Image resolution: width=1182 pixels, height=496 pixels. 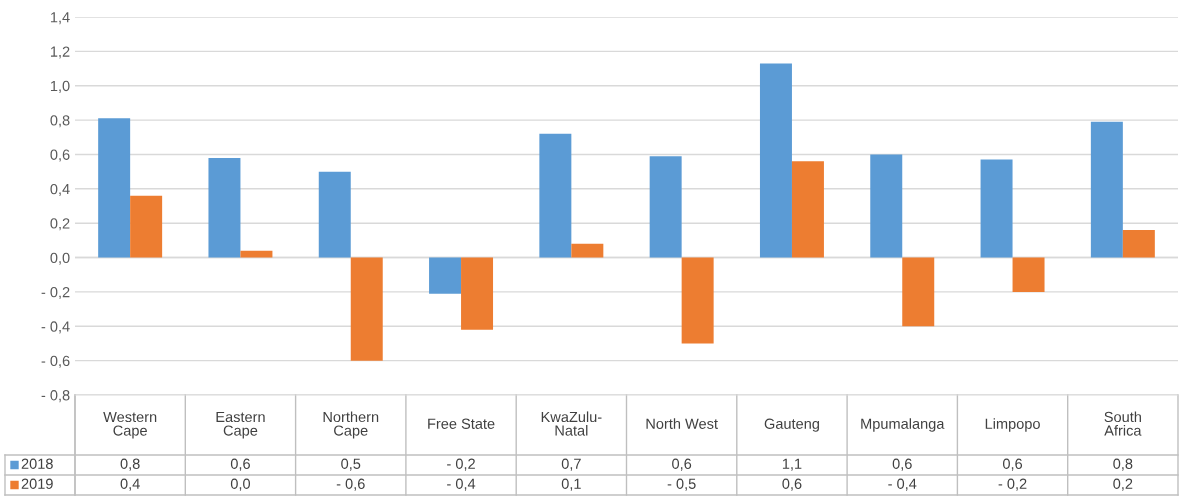 What do you see at coordinates (1123, 484) in the screenshot?
I see `data-label: 0,2` at bounding box center [1123, 484].